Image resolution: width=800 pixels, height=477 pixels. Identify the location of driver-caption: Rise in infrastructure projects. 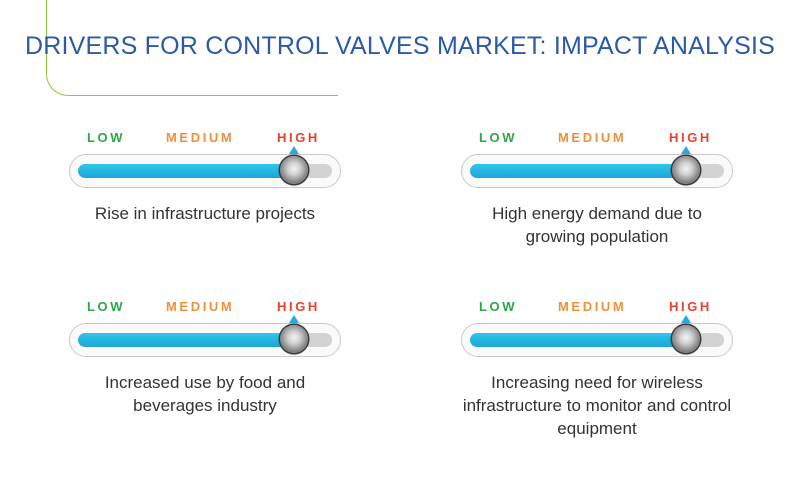
(205, 213).